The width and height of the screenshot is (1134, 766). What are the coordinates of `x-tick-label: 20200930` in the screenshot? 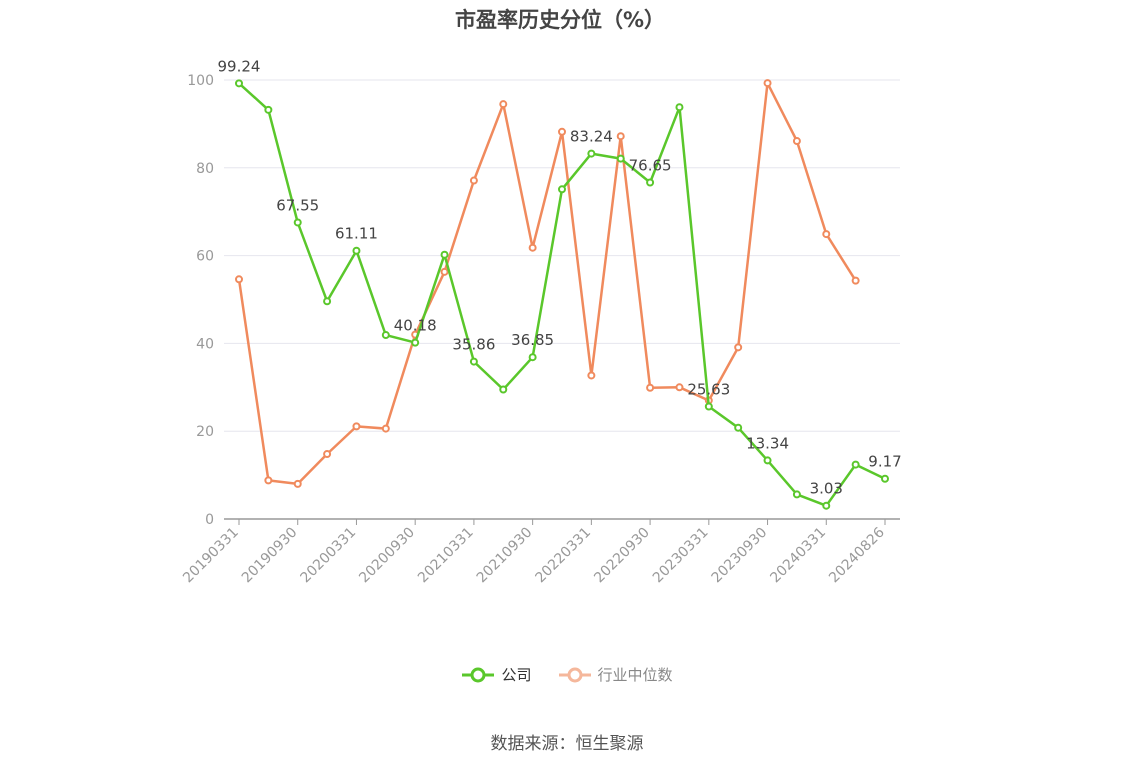 It's located at (387, 556).